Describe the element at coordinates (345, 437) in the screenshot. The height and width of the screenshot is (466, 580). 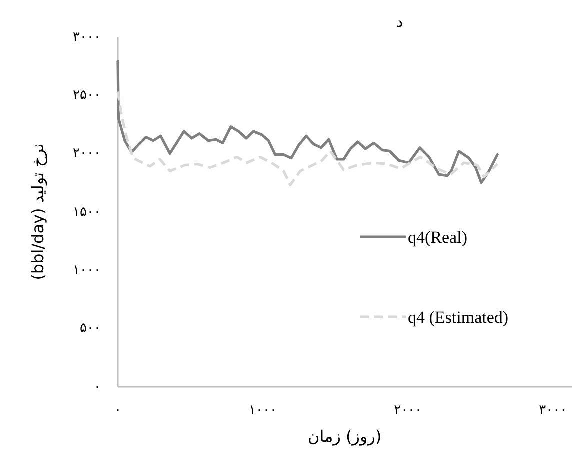
I see `xlabel: زمان (روز)` at that location.